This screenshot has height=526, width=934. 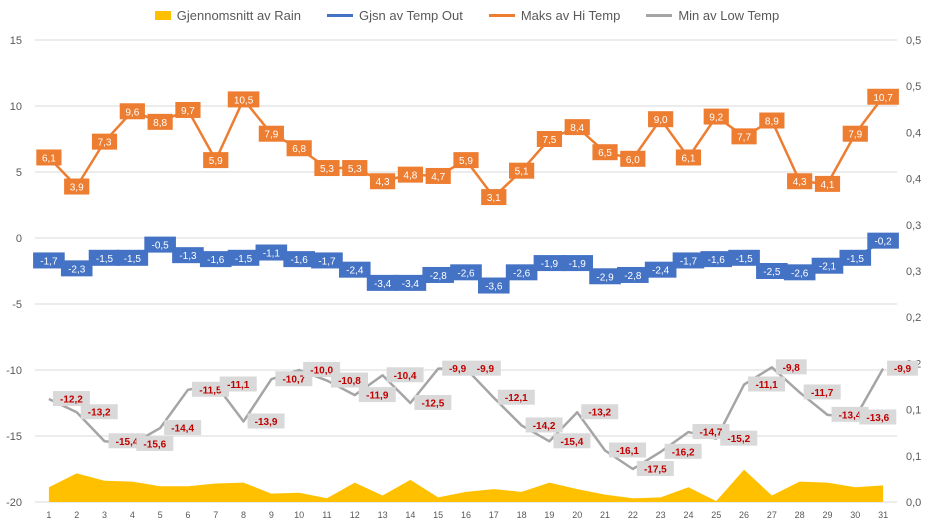 I want to click on x-tick-label: 26, so click(x=744, y=515).